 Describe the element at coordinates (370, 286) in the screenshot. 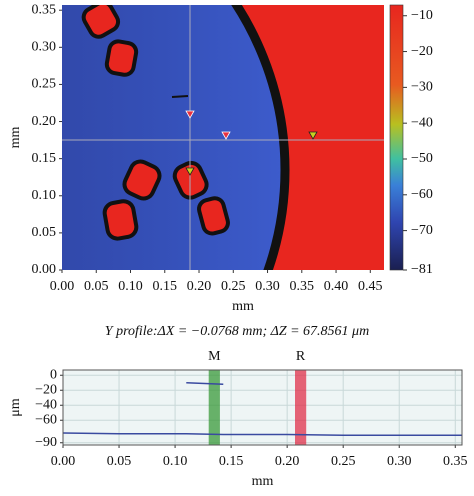

I see `x-tick-label: 0.45` at that location.